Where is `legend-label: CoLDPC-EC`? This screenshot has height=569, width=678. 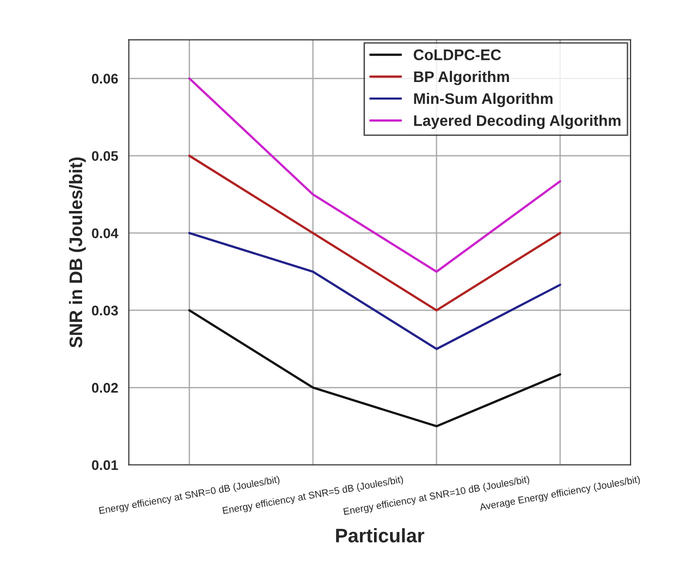
legend-label: CoLDPC-EC is located at coordinates (457, 54).